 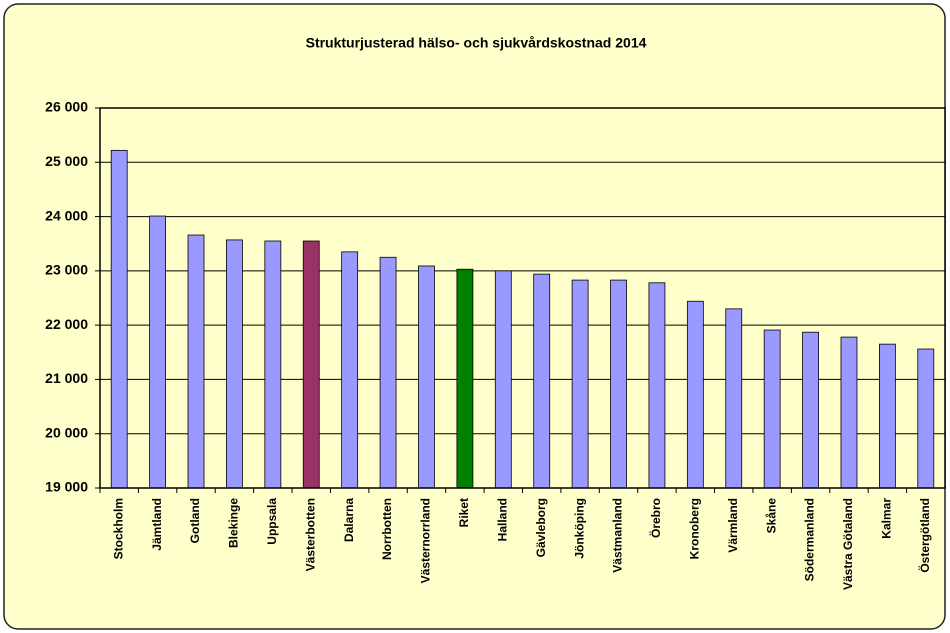 I want to click on x-tick-label: Södermanland, so click(x=810, y=539).